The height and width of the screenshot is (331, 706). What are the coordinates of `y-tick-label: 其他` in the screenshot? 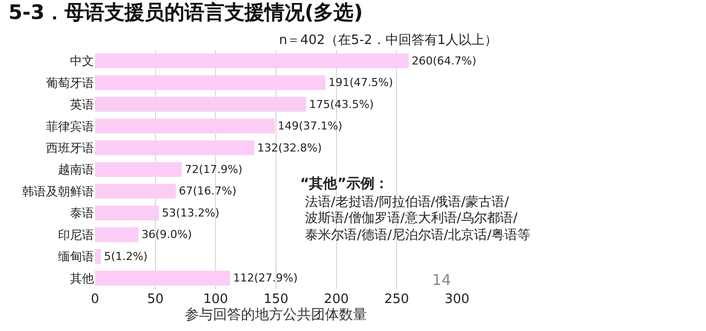 It's located at (82, 278).